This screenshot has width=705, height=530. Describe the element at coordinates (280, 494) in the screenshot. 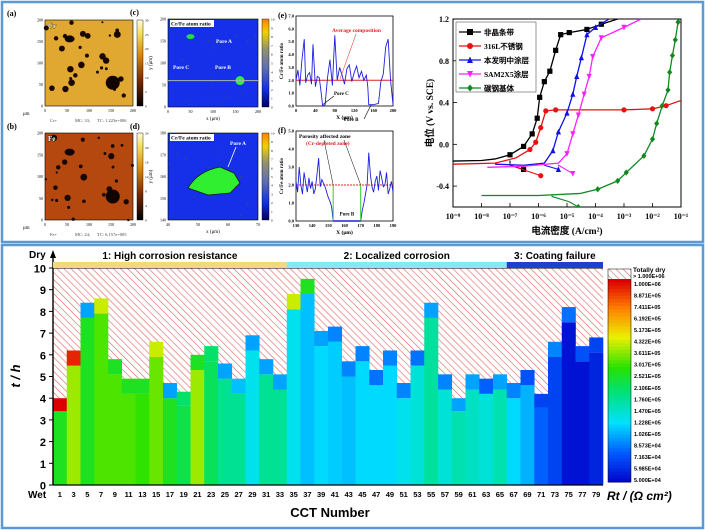

I see `x-tick-label: 33` at that location.